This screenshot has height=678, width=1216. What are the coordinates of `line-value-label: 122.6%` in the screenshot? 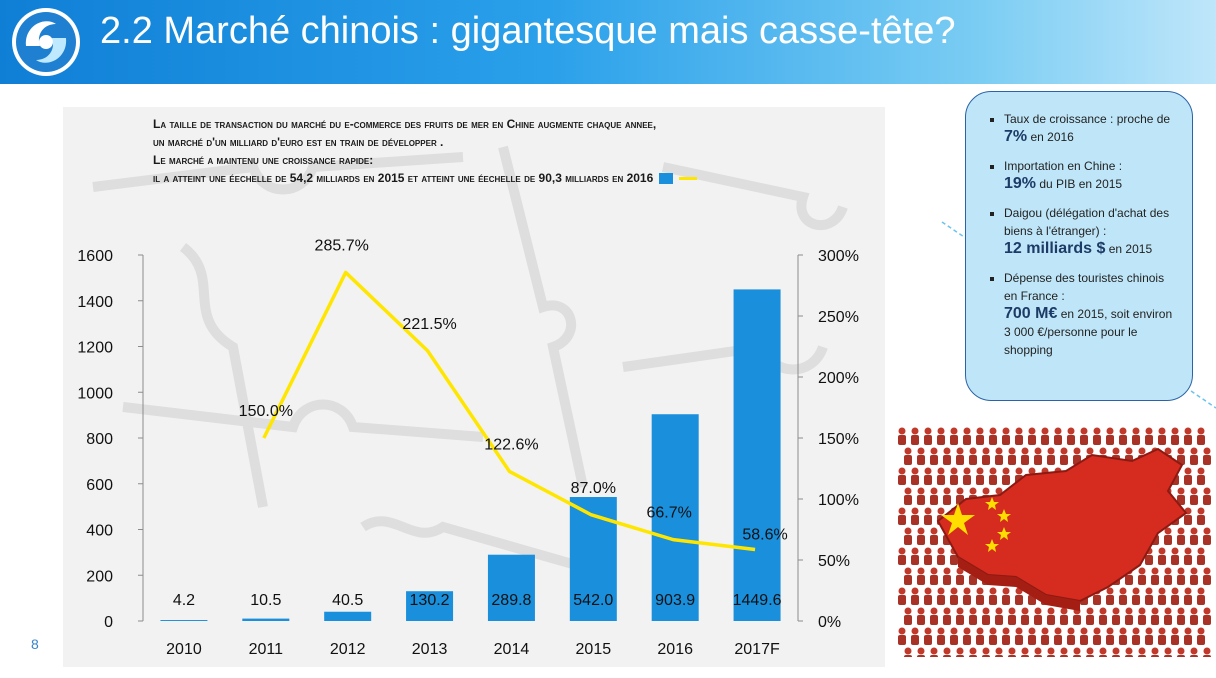 It's located at (511, 444).